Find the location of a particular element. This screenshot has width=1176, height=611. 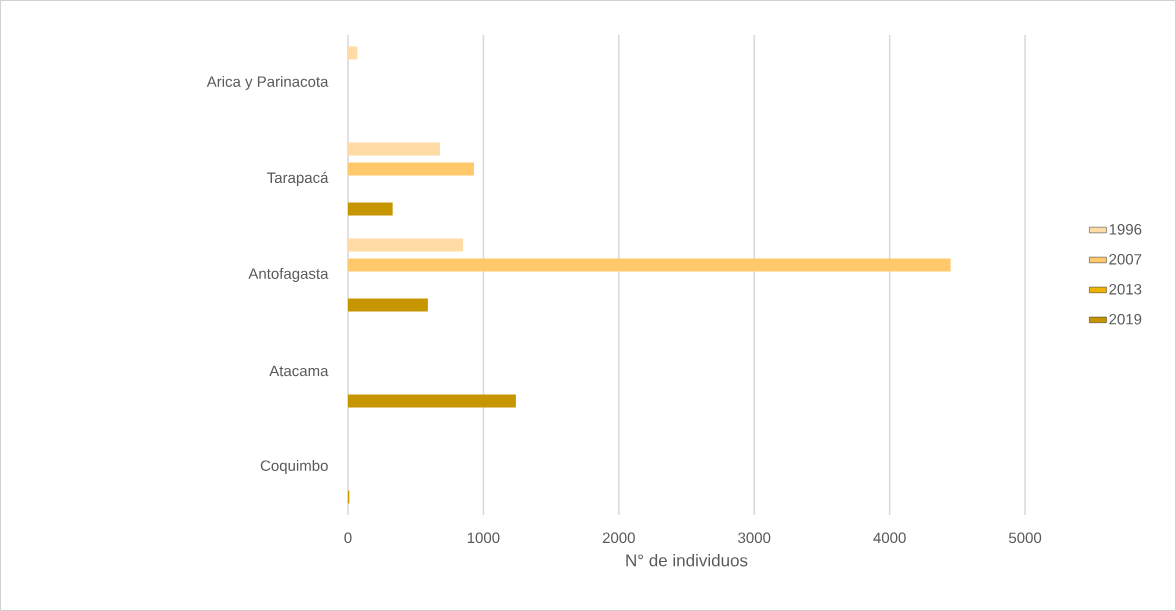

x-tick-label: 4000 is located at coordinates (889, 538).